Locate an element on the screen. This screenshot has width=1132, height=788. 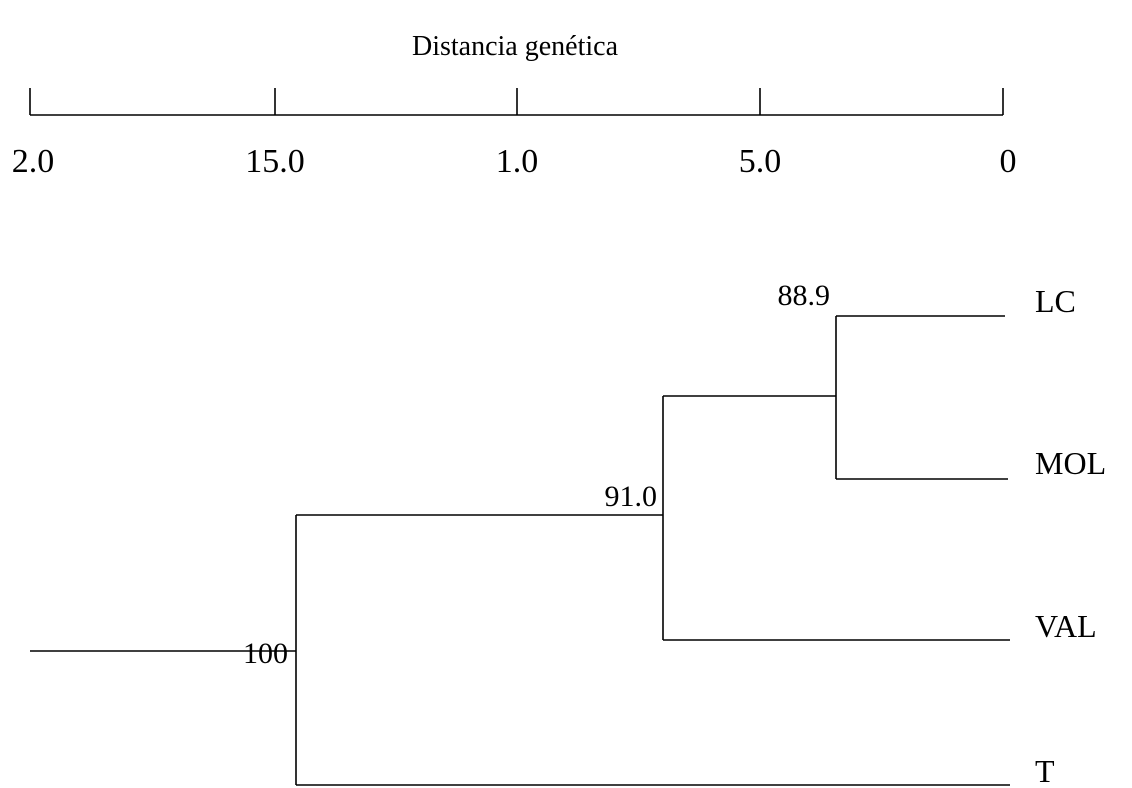
node-label: 100 is located at coordinates (265, 653).